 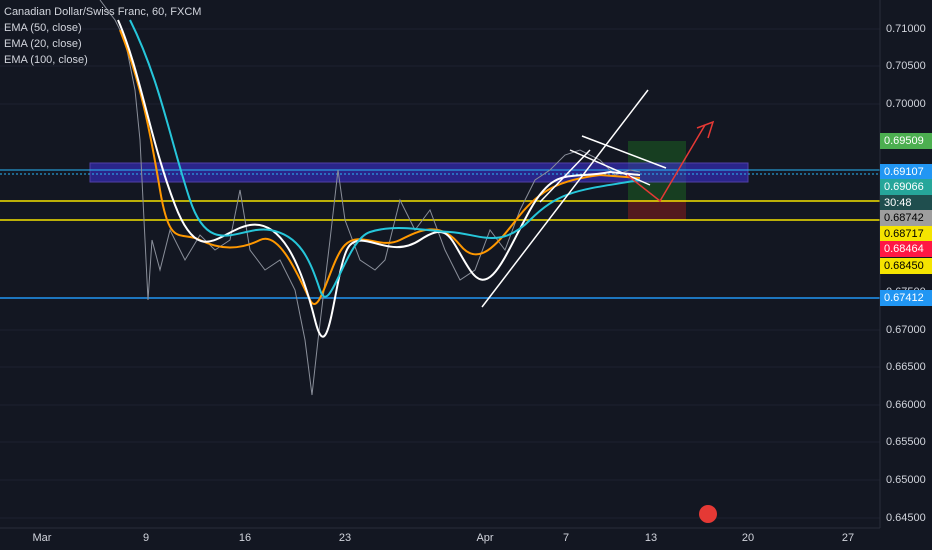 What do you see at coordinates (906, 104) in the screenshot?
I see `price-tick-label: 0.70000` at bounding box center [906, 104].